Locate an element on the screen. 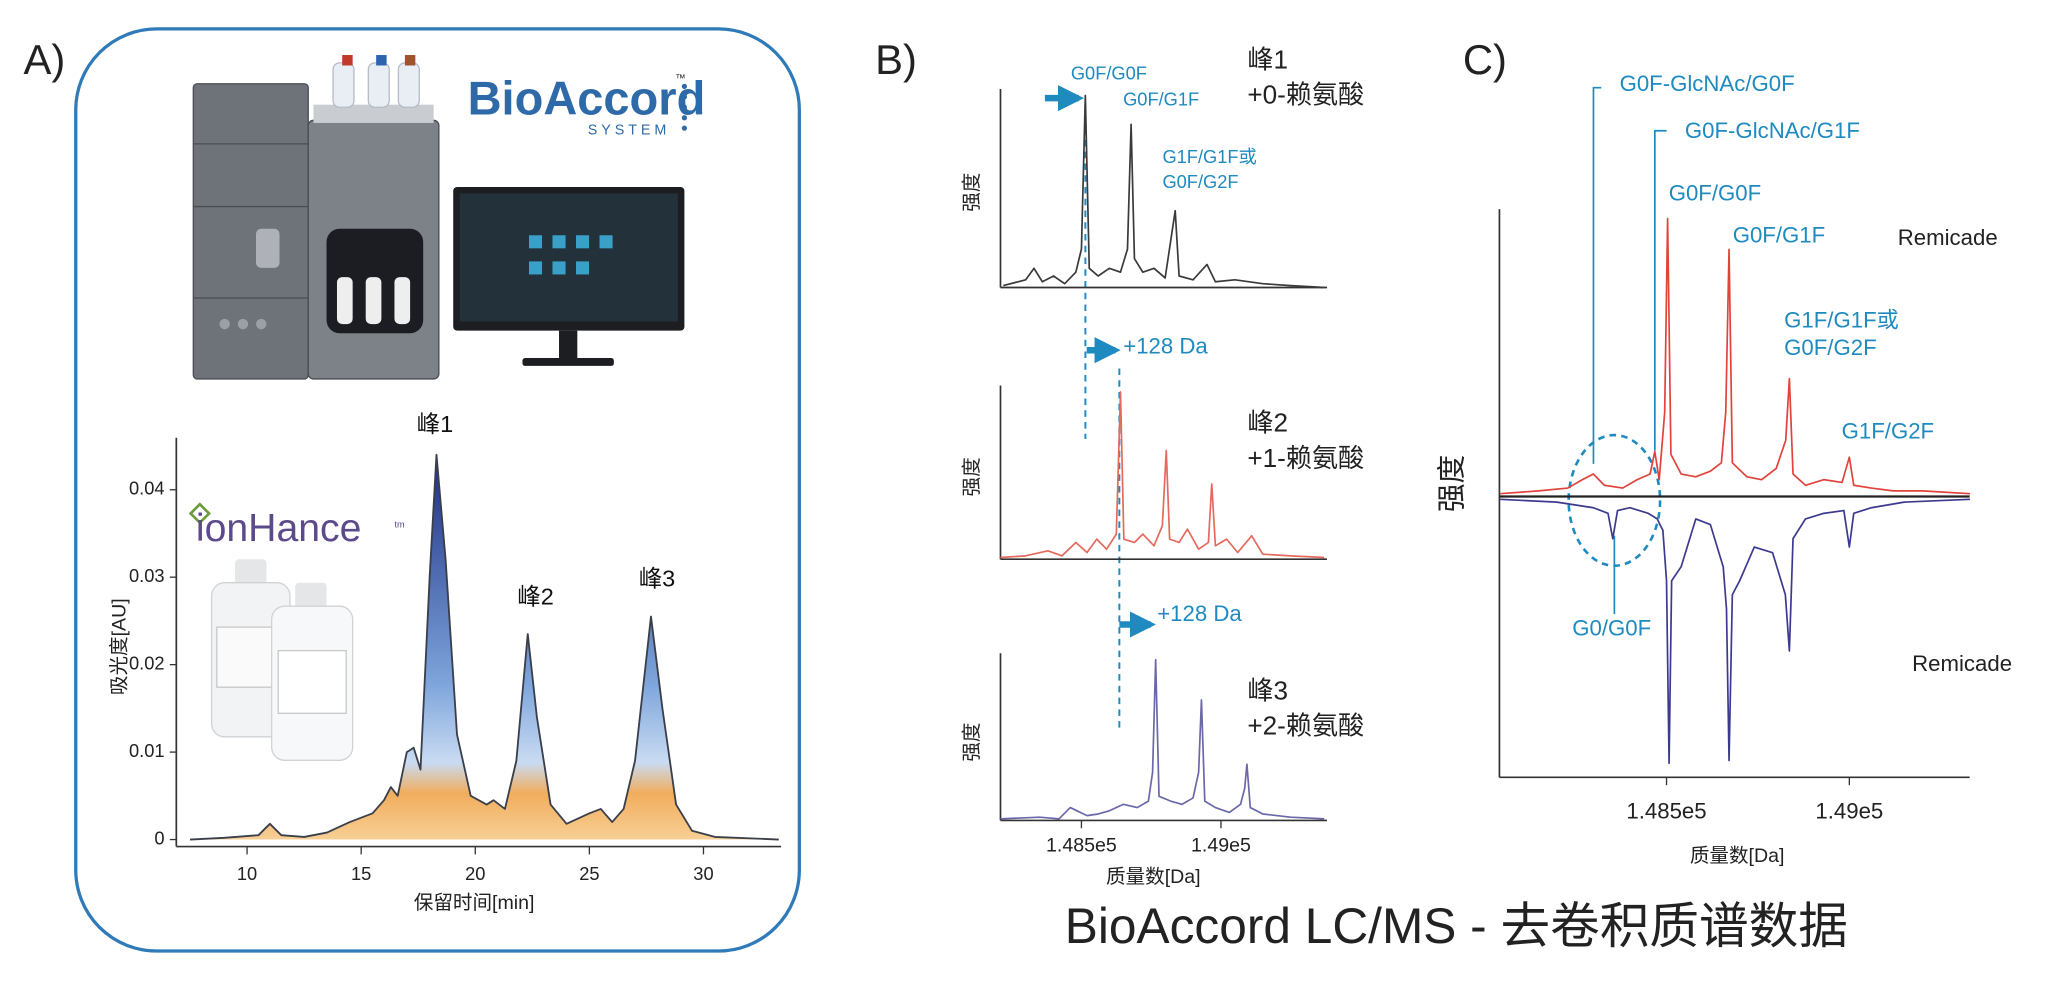 This screenshot has height=993, width=2048. x-tick-label: 30 is located at coordinates (703, 873).